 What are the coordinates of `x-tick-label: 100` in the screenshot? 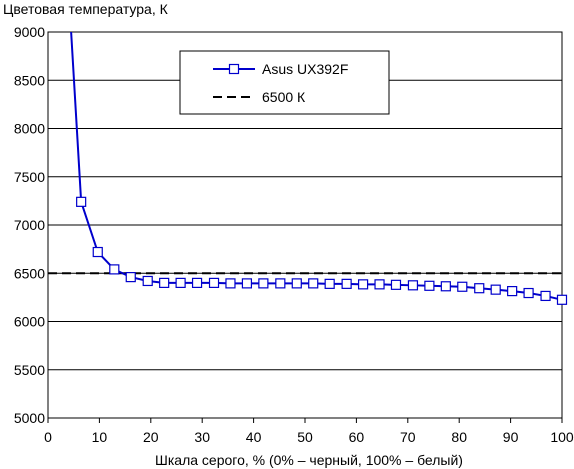 It's located at (562, 437).